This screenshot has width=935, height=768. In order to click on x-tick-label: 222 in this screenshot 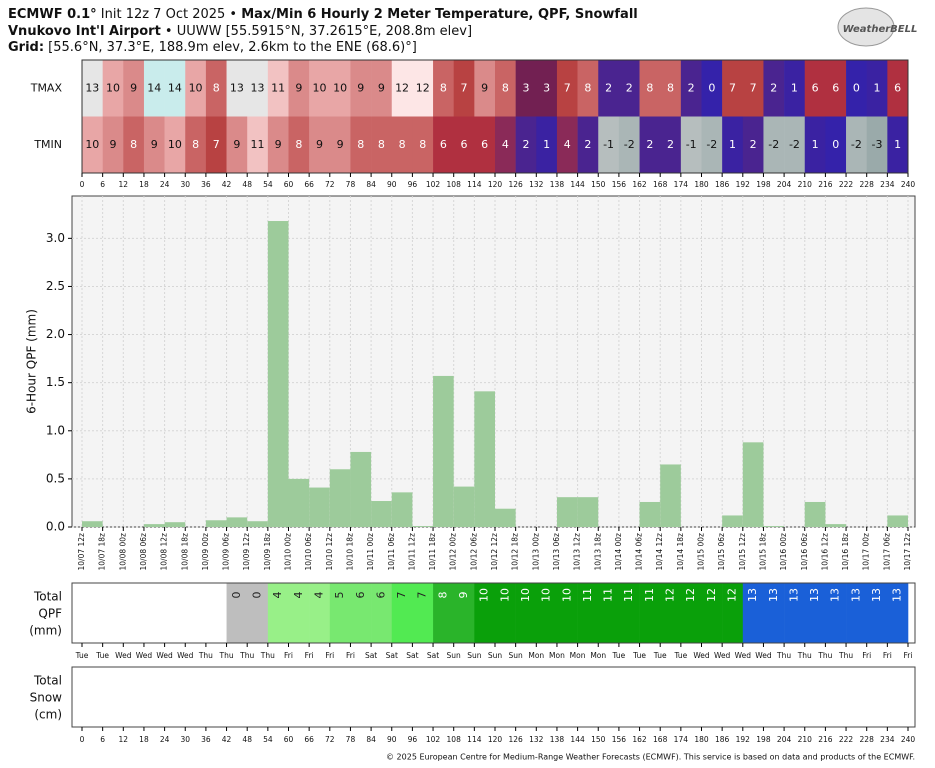, I will do `click(846, 184)`.